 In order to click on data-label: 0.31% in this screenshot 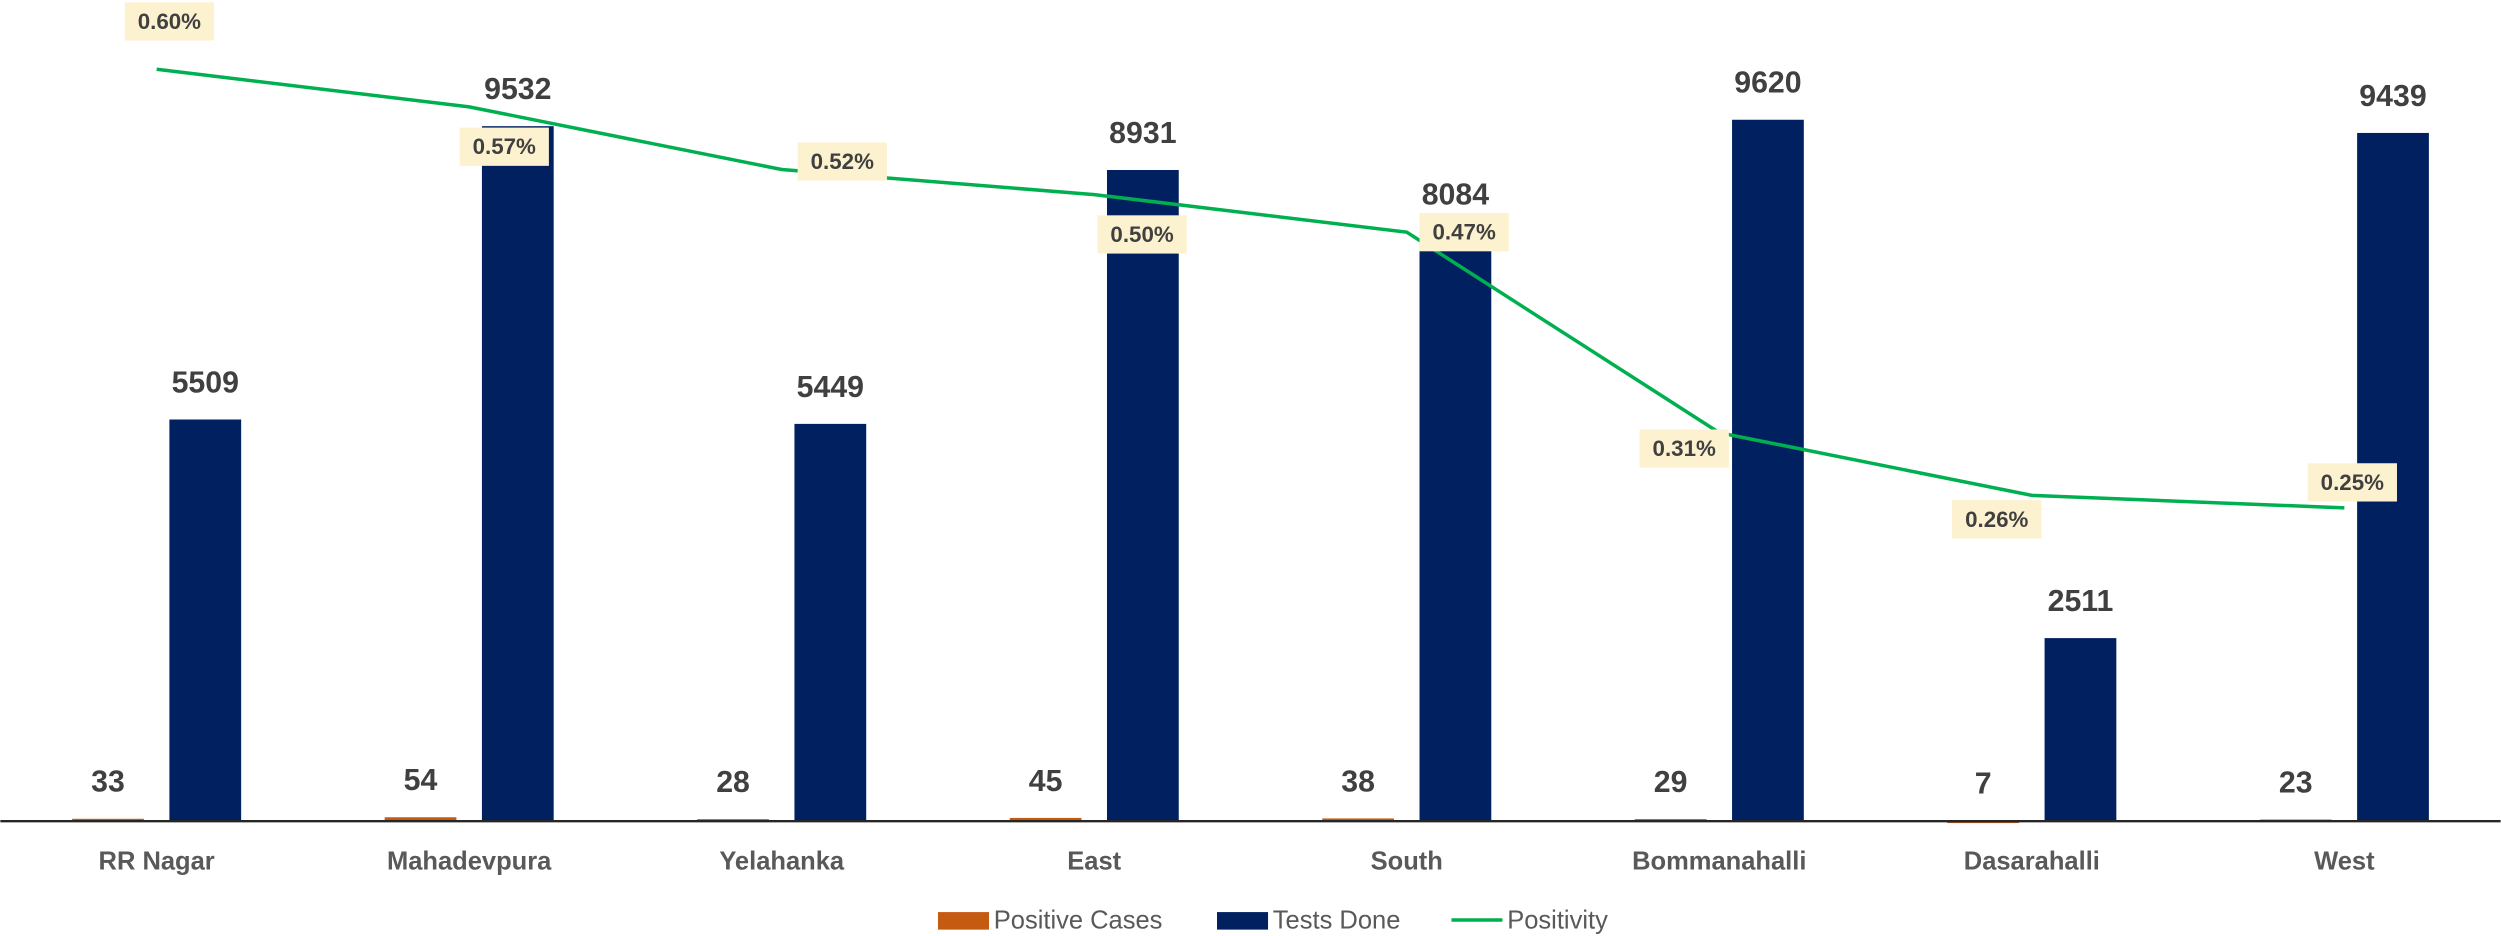, I will do `click(1684, 448)`.